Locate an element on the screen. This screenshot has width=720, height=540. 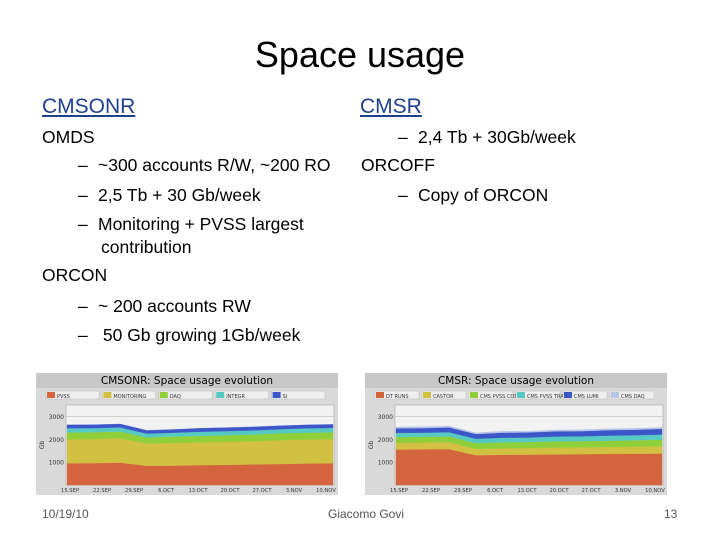
orcon-label: ORCON is located at coordinates (75, 275).